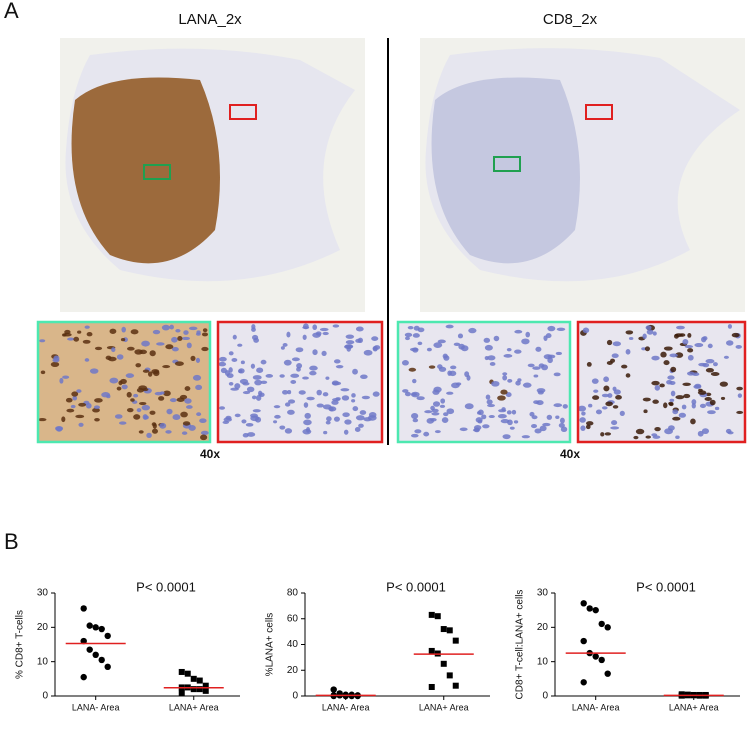 The width and height of the screenshot is (752, 740). I want to click on y-tick-label: 80, so click(293, 593).